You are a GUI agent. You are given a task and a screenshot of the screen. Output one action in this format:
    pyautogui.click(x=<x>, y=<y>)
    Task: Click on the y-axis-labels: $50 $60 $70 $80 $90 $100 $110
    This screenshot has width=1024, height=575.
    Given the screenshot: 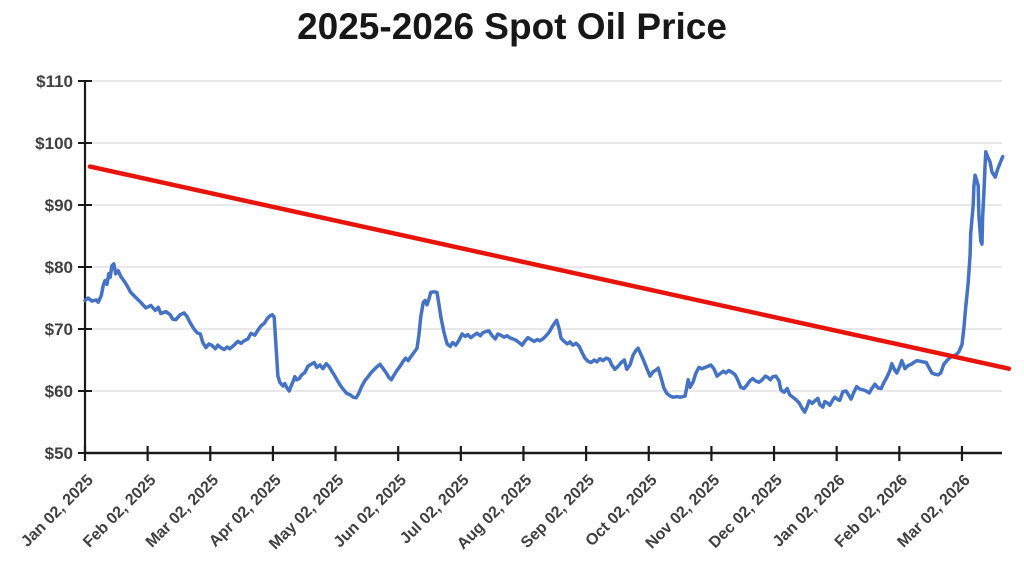 What is the action you would take?
    pyautogui.click(x=54, y=267)
    